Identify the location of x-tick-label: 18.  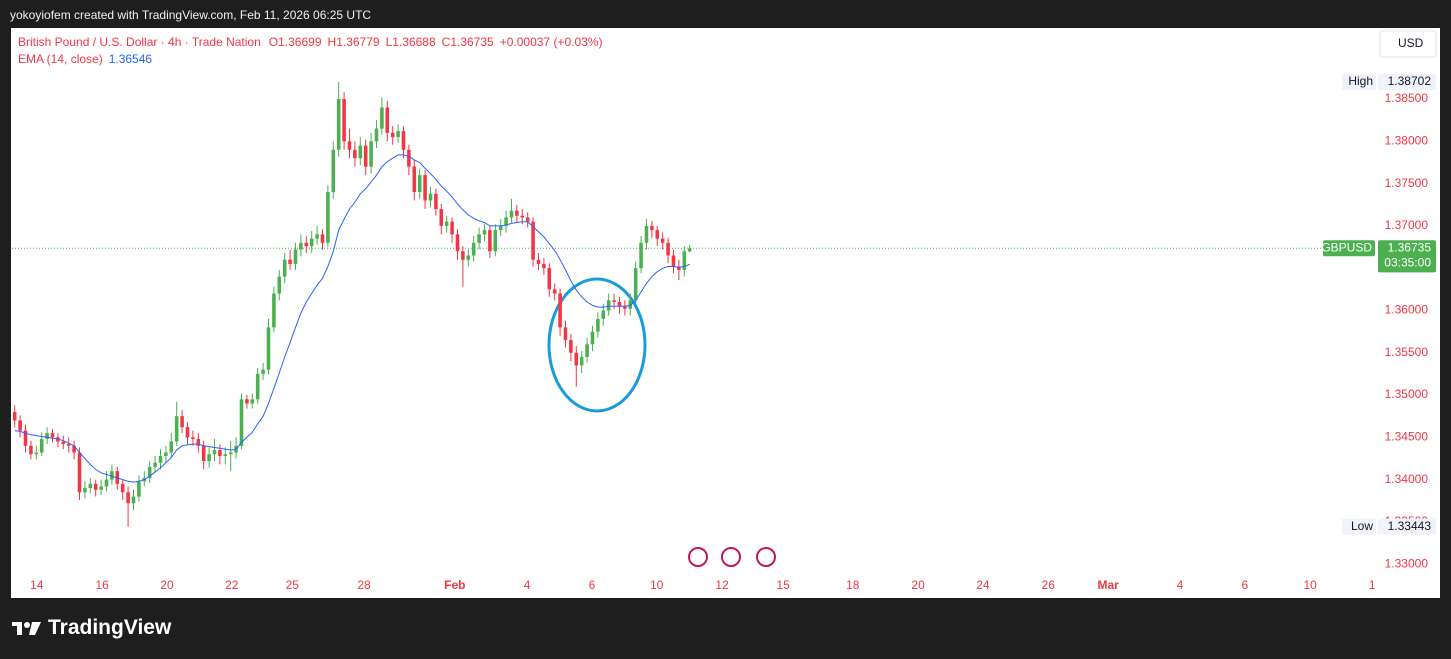
(853, 585).